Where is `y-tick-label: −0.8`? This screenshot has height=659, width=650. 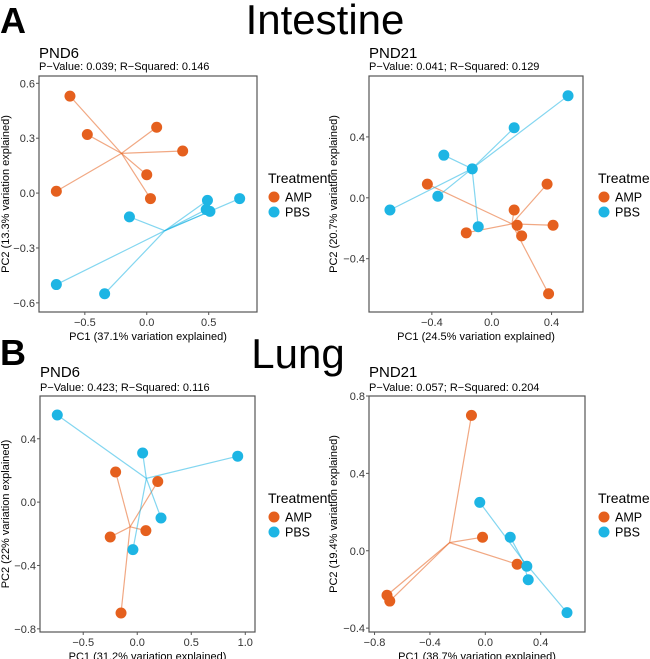 y-tick-label: −0.8 is located at coordinates (25, 630).